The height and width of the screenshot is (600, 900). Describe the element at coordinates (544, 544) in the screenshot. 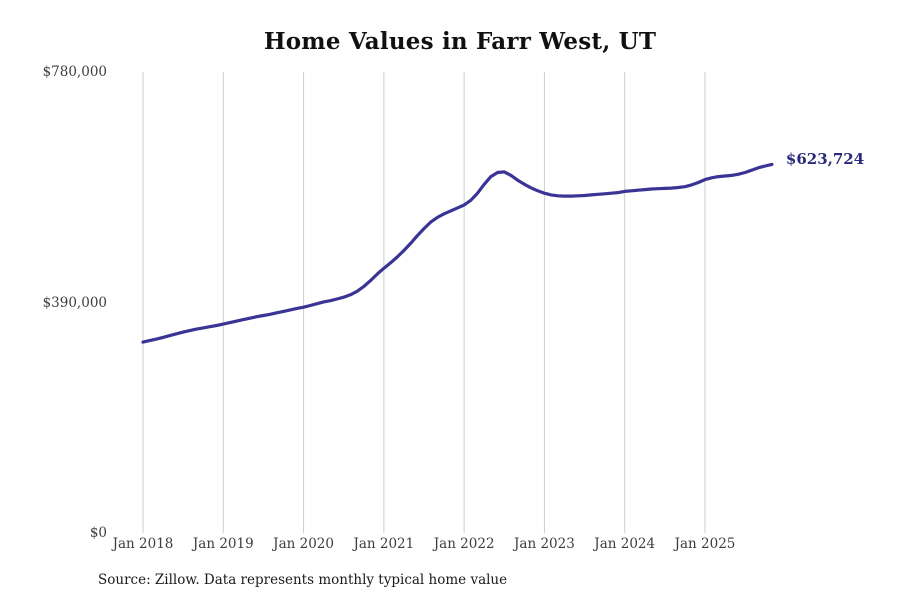

I see `x-tick-label: Jan 2023` at that location.